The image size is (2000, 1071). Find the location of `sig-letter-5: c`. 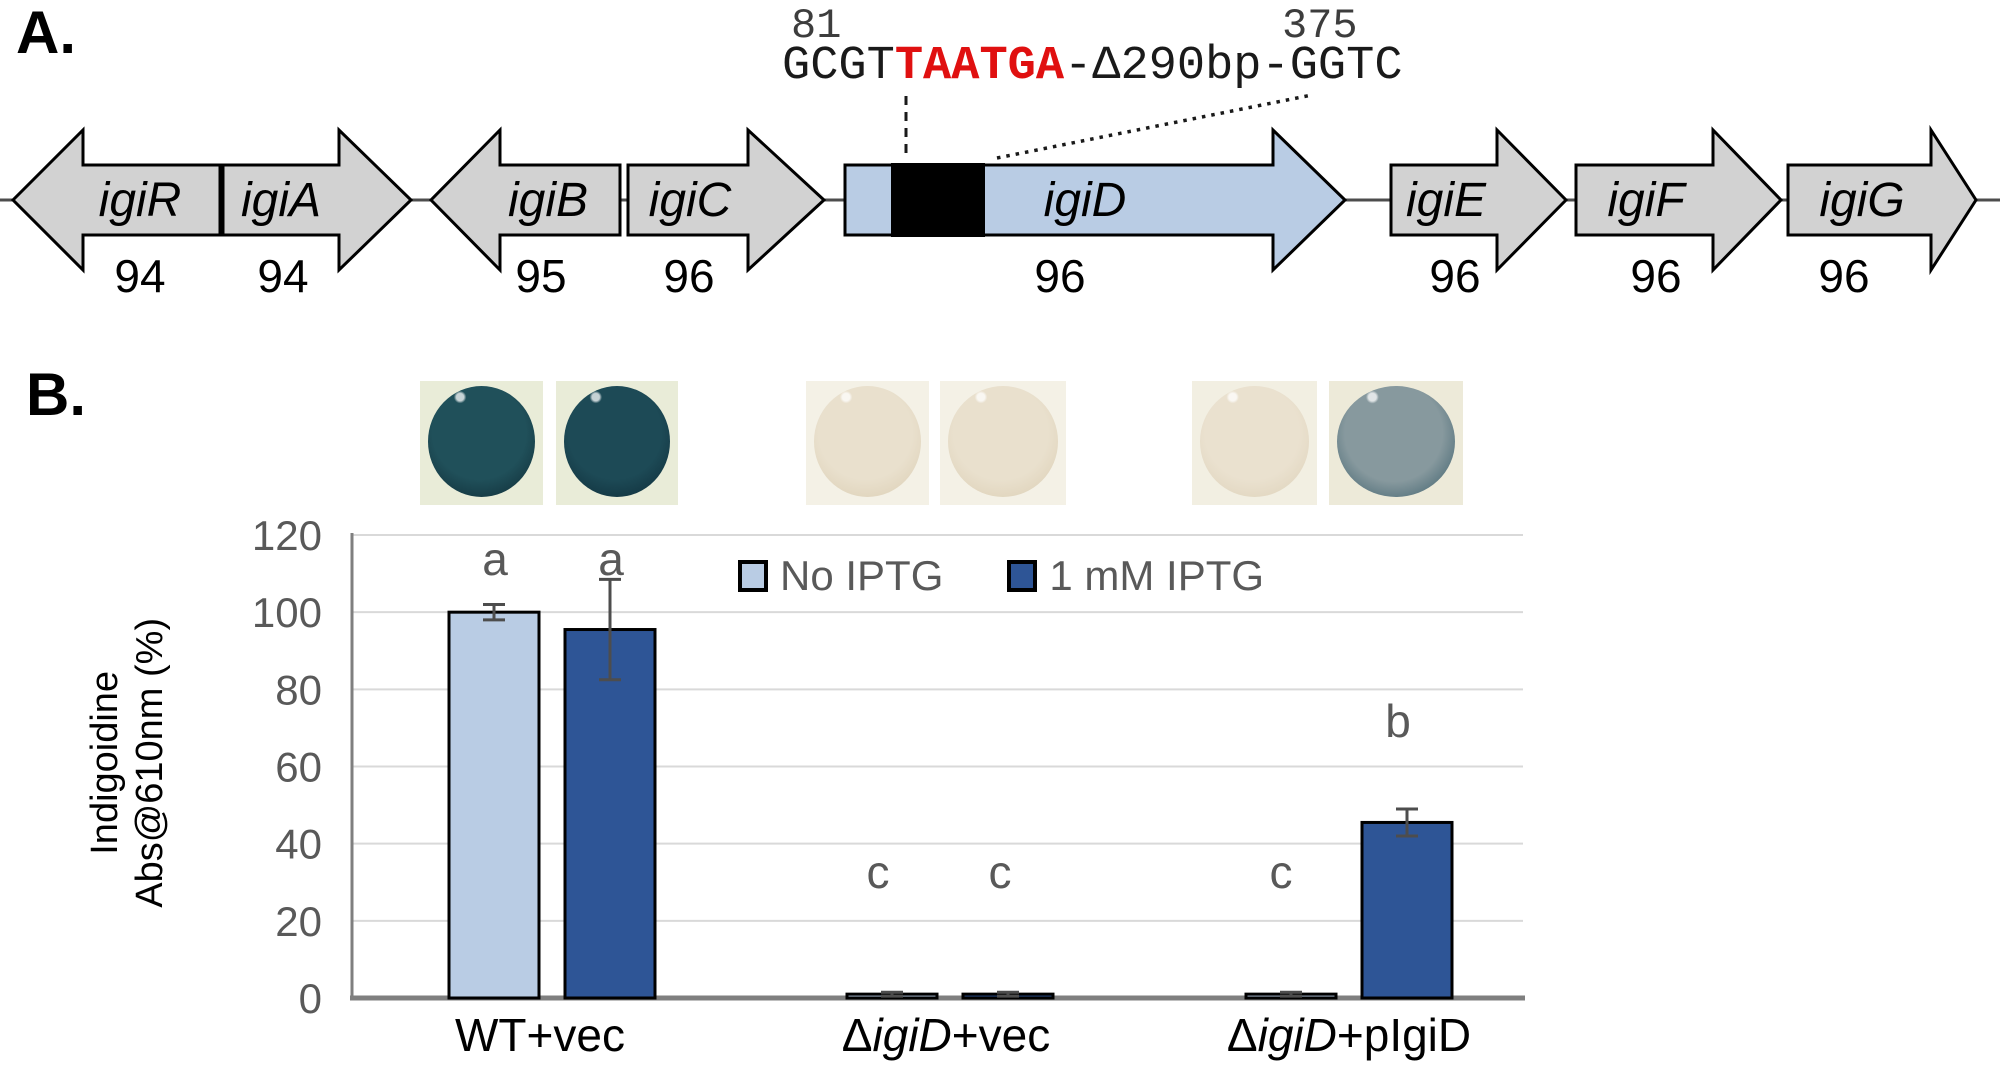

sig-letter-5: c is located at coordinates (1281, 872).